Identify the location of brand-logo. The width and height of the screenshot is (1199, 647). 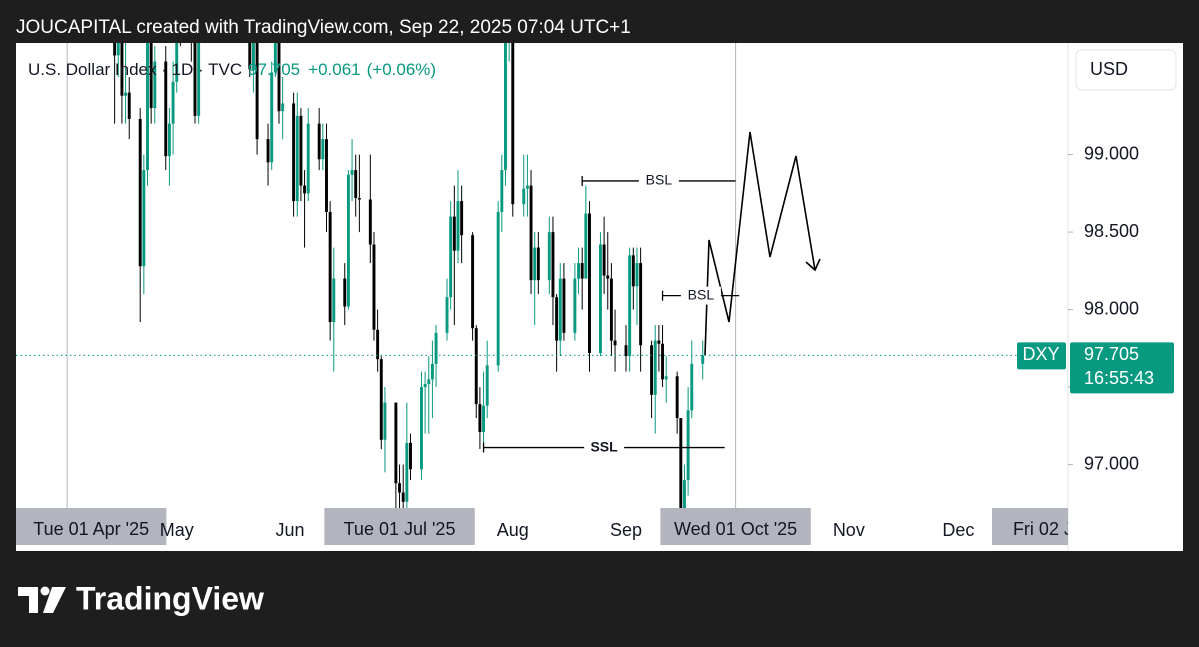
(42, 599).